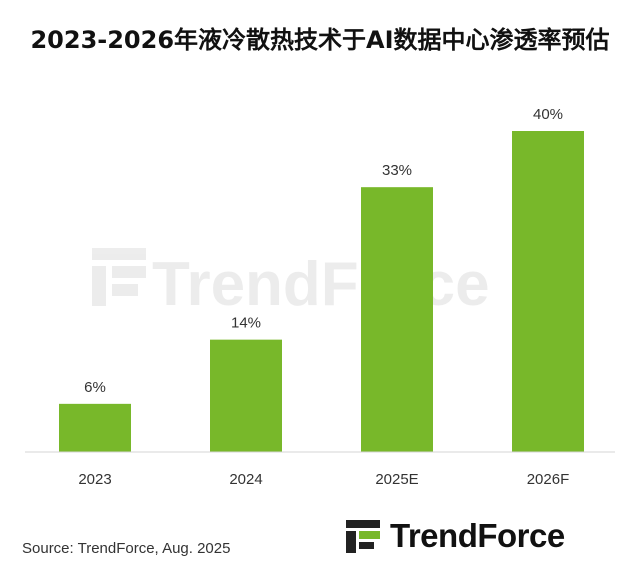 Image resolution: width=640 pixels, height=574 pixels. I want to click on watermark-text: TrendForce, so click(321, 284).